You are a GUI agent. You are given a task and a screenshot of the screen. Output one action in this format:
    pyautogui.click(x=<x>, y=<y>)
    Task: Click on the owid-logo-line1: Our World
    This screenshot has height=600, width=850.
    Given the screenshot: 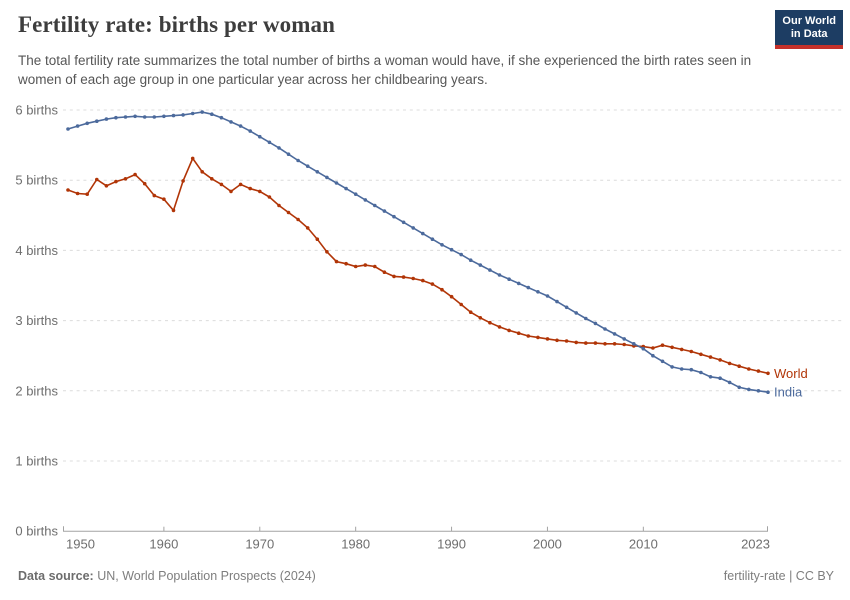 What is the action you would take?
    pyautogui.click(x=809, y=21)
    